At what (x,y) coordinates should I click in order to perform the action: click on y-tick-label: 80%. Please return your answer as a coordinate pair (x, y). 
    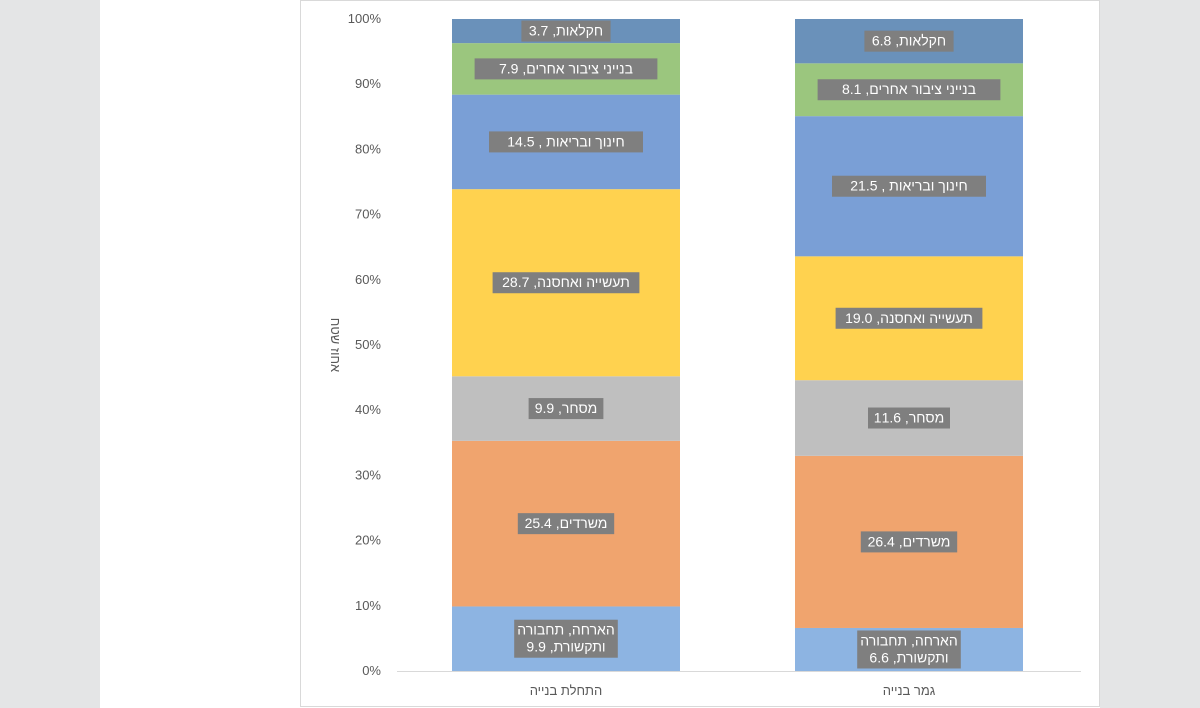
    Looking at the image, I should click on (368, 148).